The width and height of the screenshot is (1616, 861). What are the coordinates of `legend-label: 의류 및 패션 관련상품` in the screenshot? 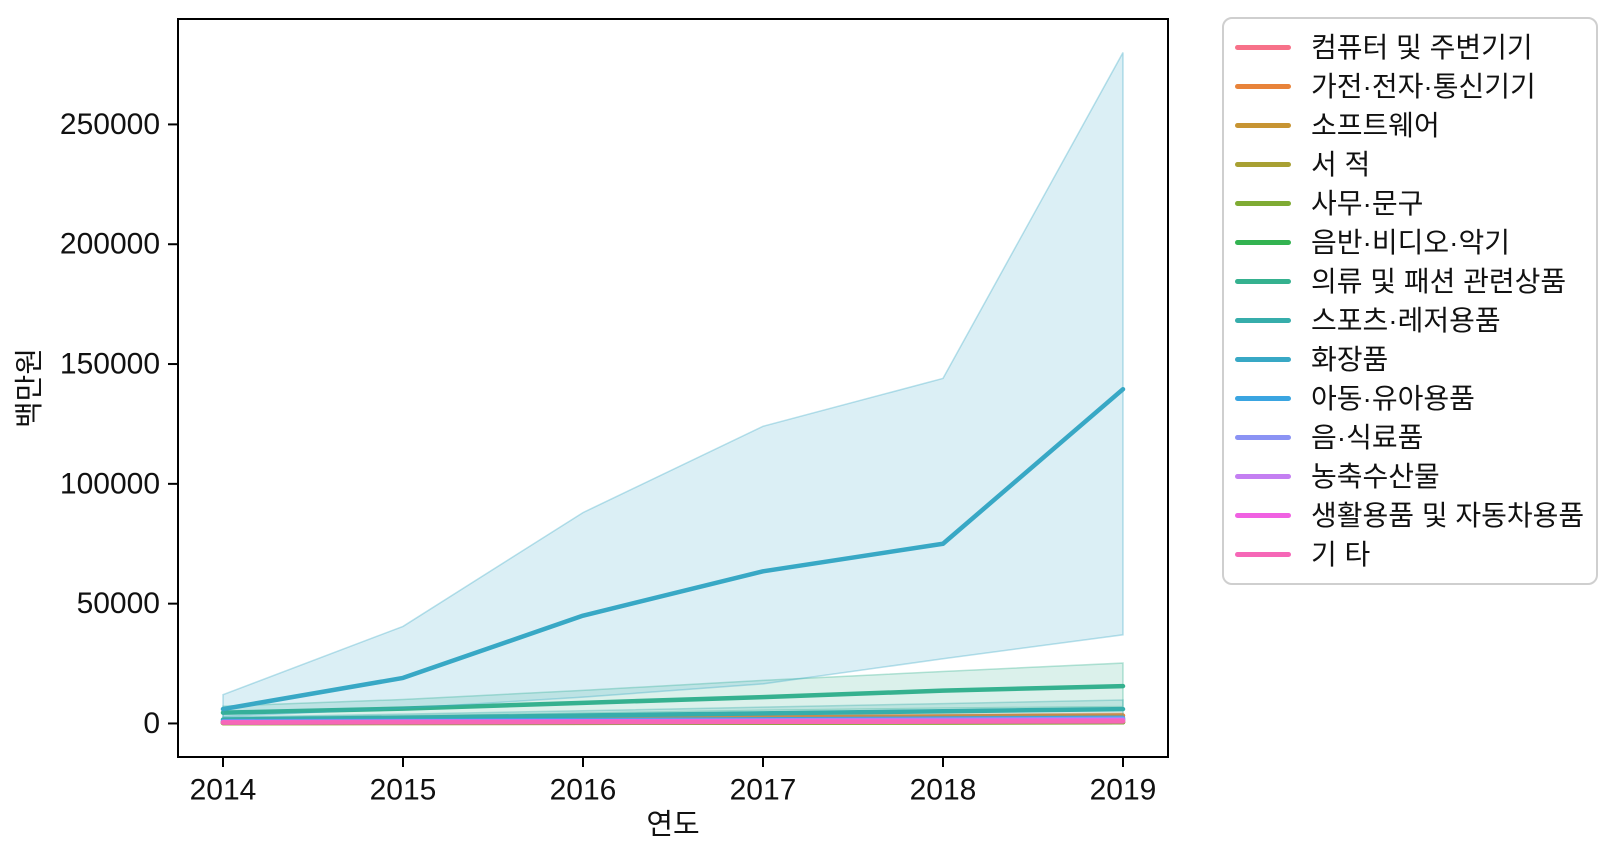 It's located at (1439, 281).